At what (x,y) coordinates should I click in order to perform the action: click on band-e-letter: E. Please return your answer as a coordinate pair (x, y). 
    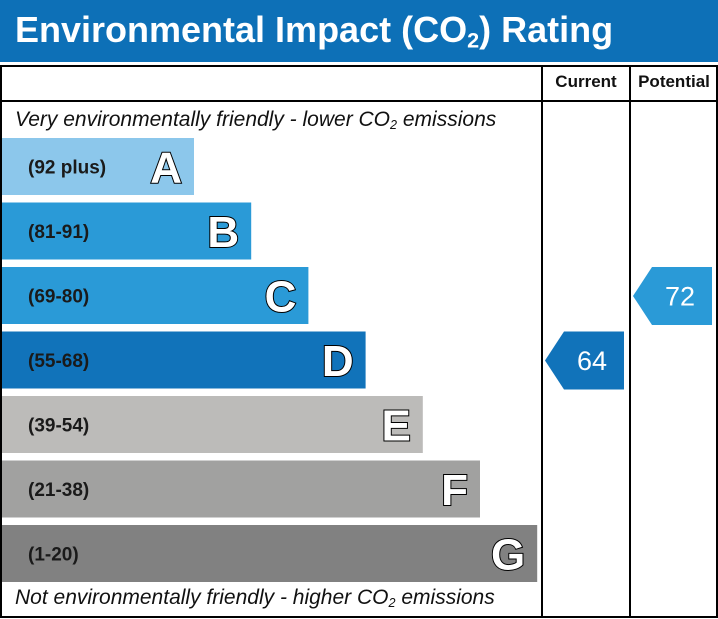
    Looking at the image, I should click on (395, 426).